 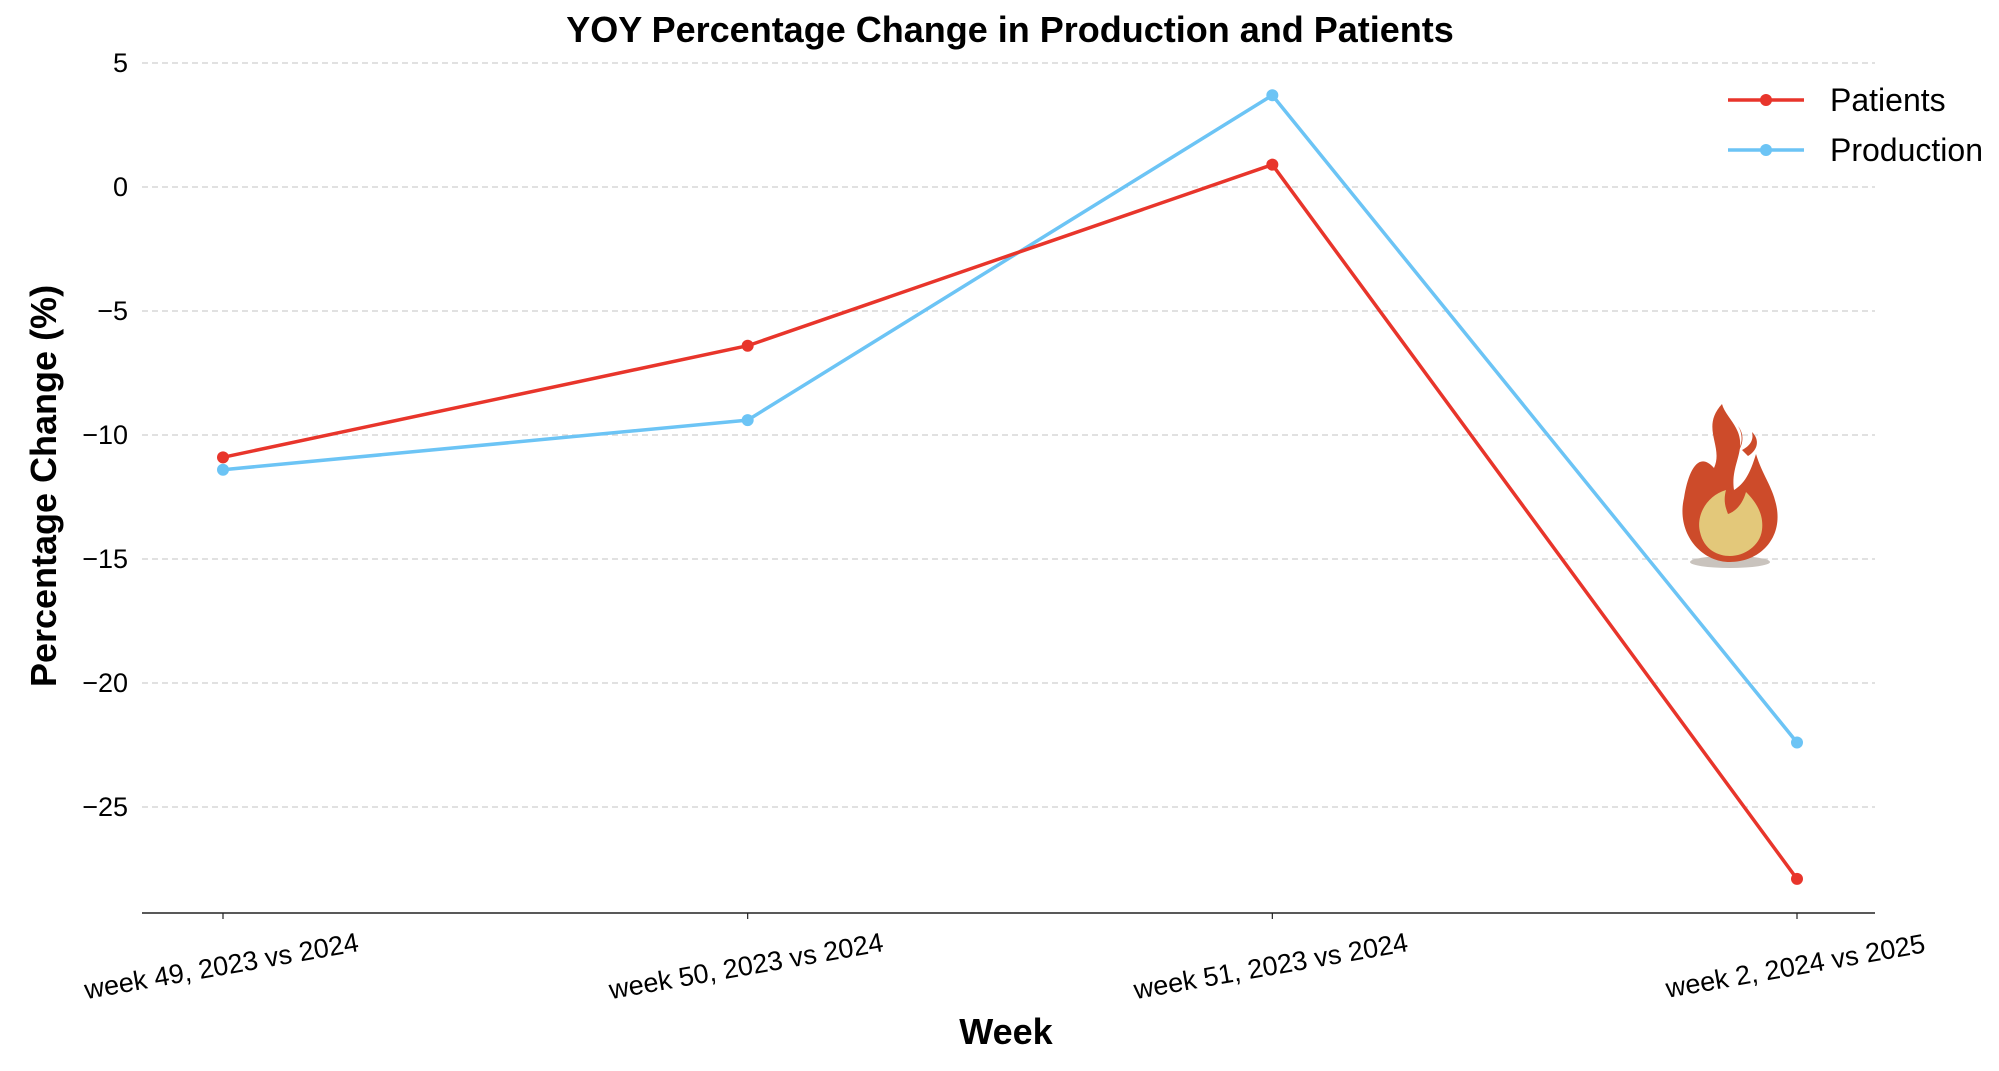 I want to click on y-tick-label: 5, so click(x=120, y=63).